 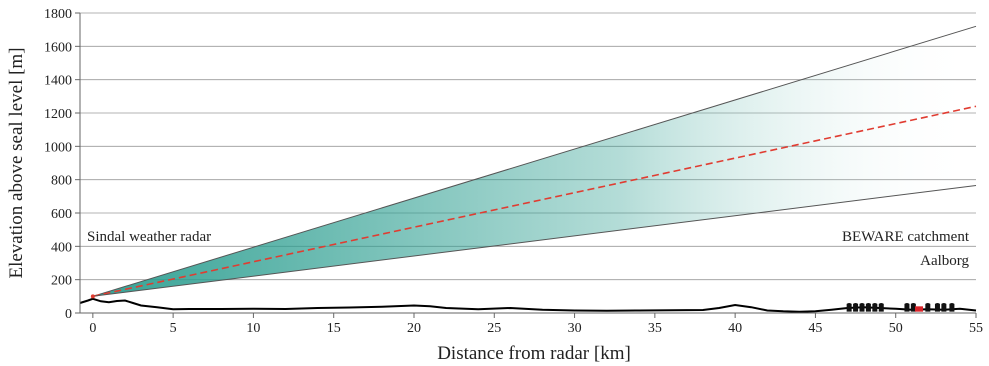 What do you see at coordinates (494, 328) in the screenshot?
I see `x-tick-label: 25` at bounding box center [494, 328].